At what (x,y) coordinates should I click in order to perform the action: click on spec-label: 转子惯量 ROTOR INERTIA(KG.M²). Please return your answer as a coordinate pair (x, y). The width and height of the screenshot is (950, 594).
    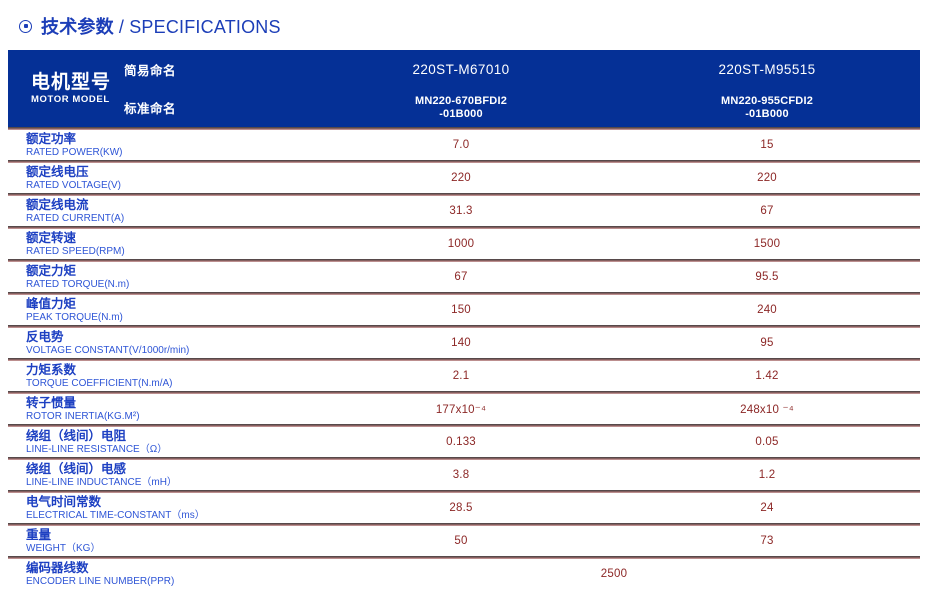
    Looking at the image, I should click on (158, 409).